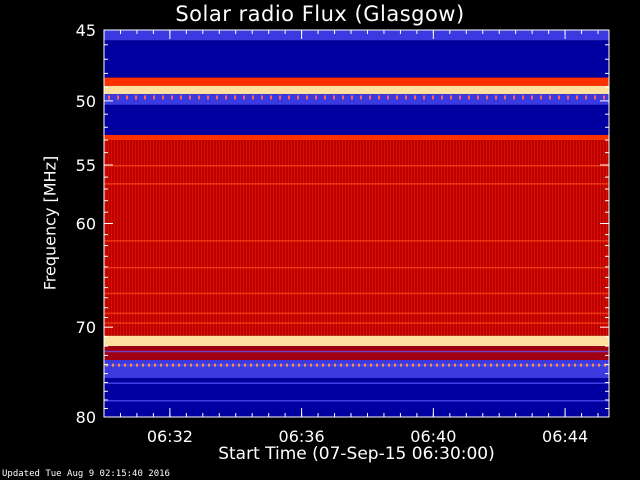 This screenshot has height=480, width=640. What do you see at coordinates (86, 224) in the screenshot?
I see `y-tick-label: 60` at bounding box center [86, 224].